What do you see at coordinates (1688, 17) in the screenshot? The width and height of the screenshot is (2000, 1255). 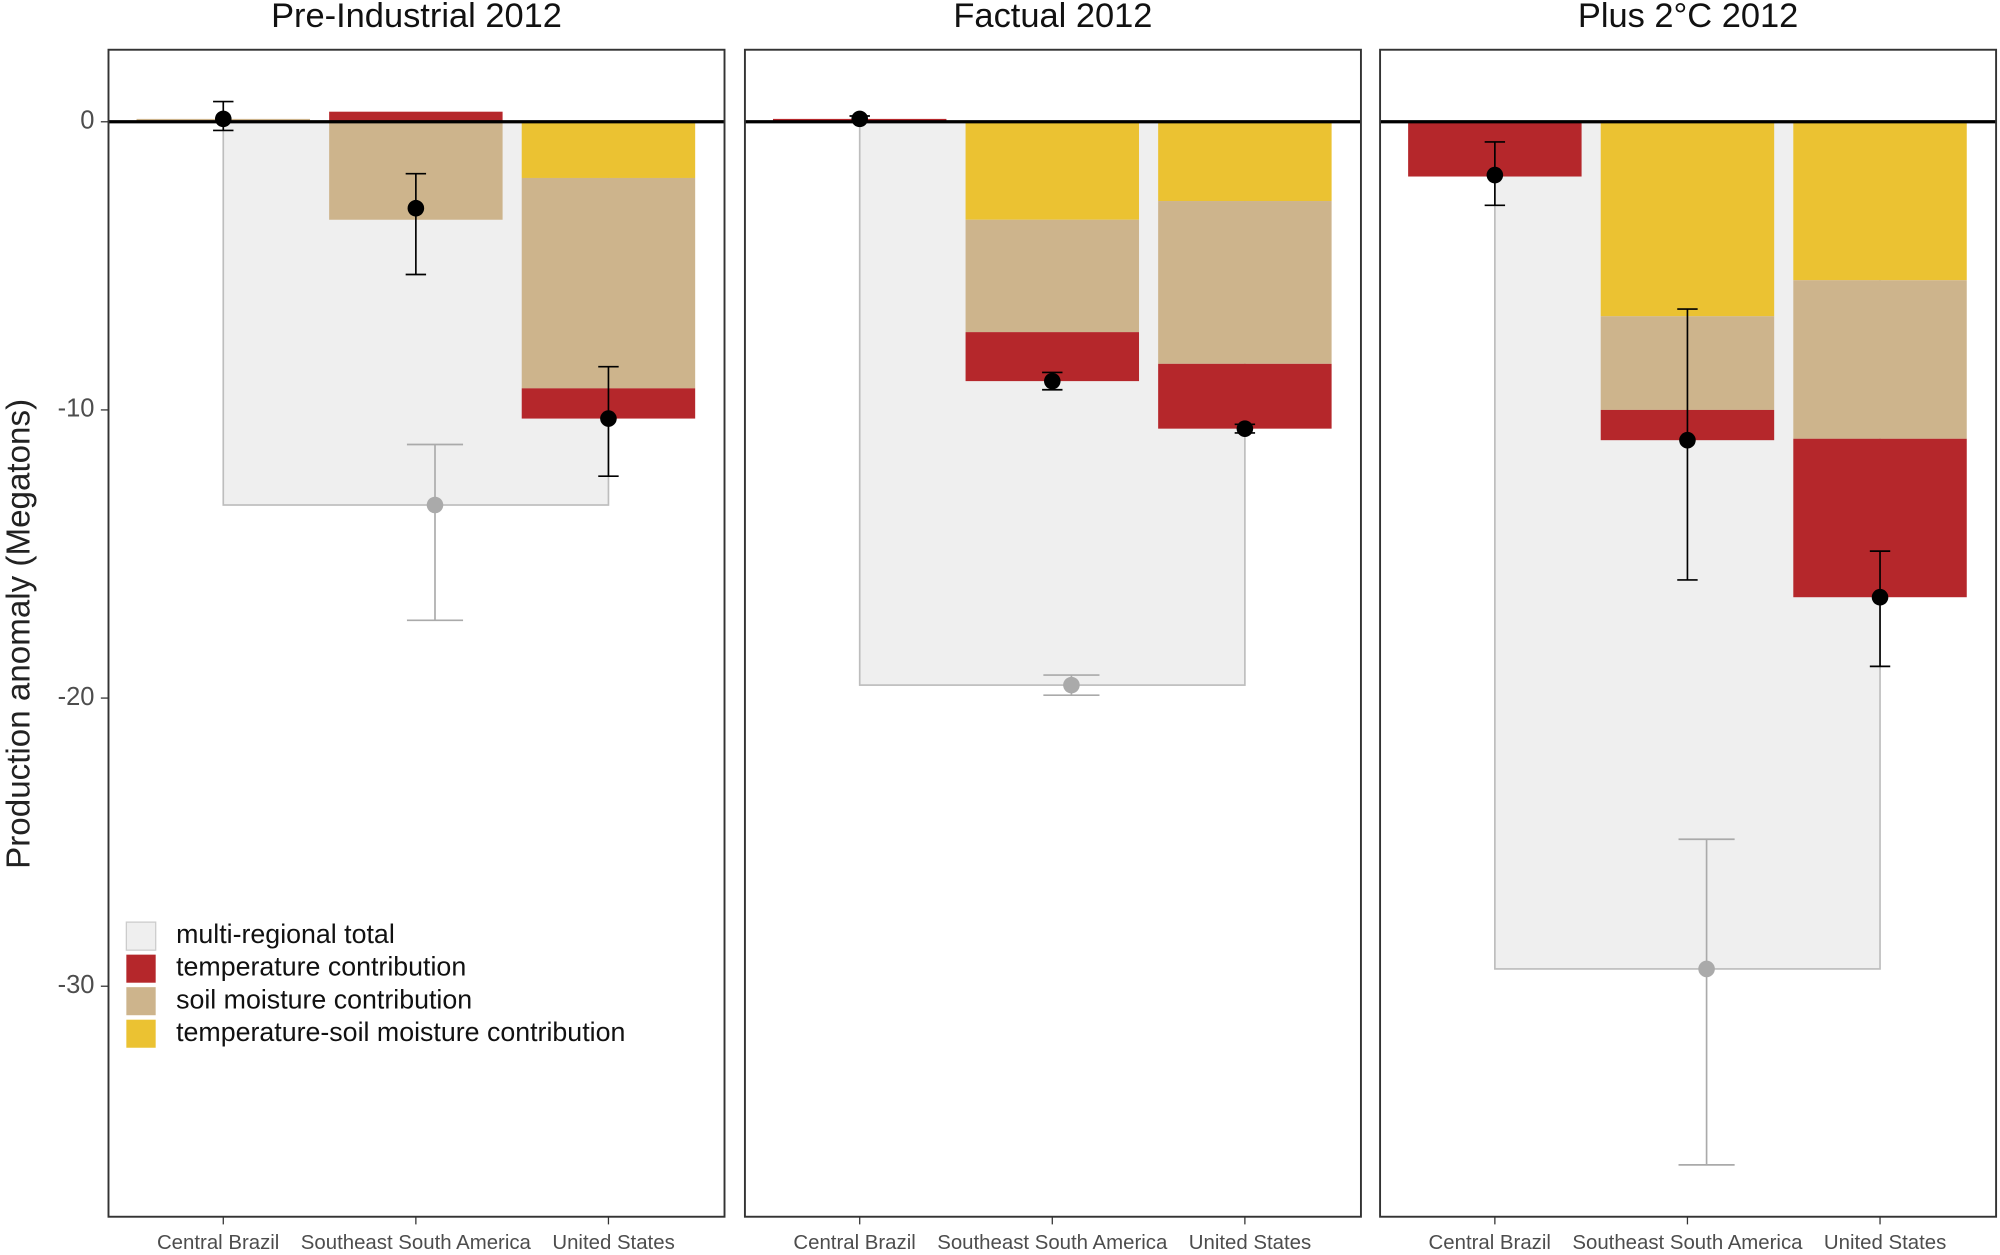 I see `panel-title: Plus 2°C 2012` at bounding box center [1688, 17].